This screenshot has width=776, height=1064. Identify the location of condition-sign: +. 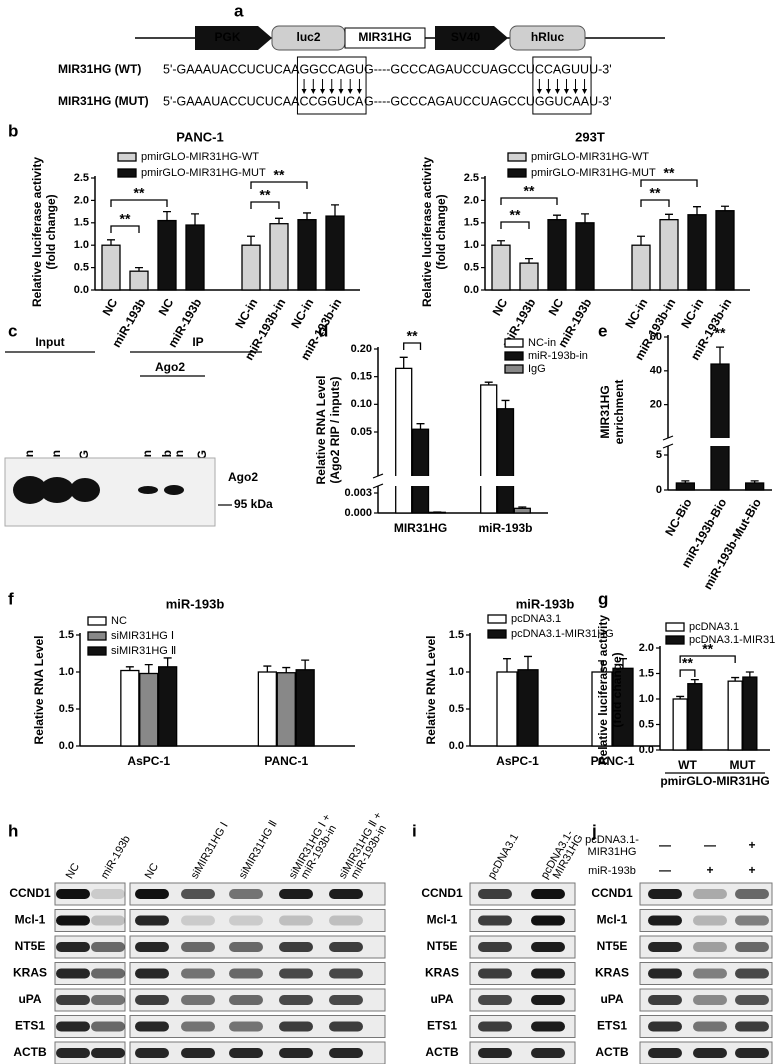
(709, 870).